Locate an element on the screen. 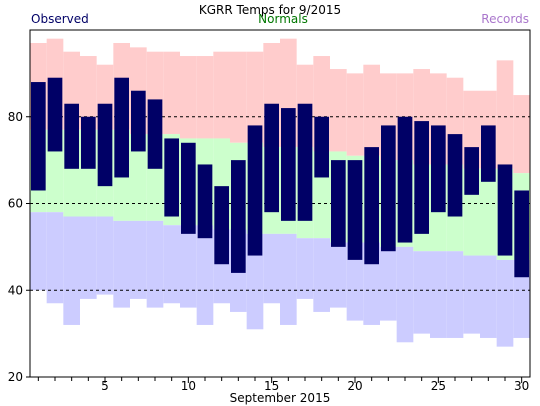 The image size is (540, 406). chart-title: KGRR Temps for 9/2015 is located at coordinates (270, 10).